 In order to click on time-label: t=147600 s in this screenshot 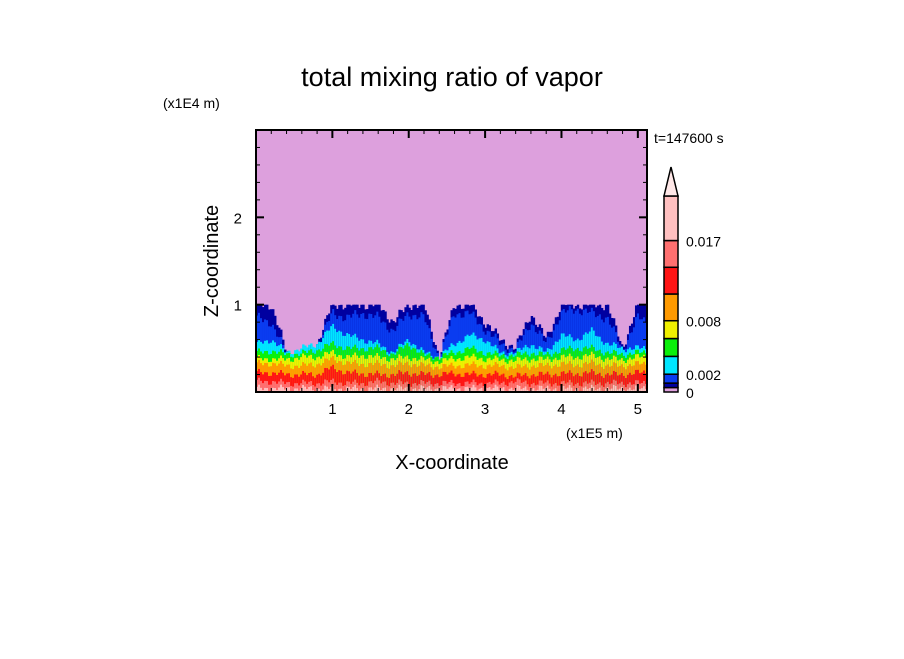, I will do `click(689, 138)`.